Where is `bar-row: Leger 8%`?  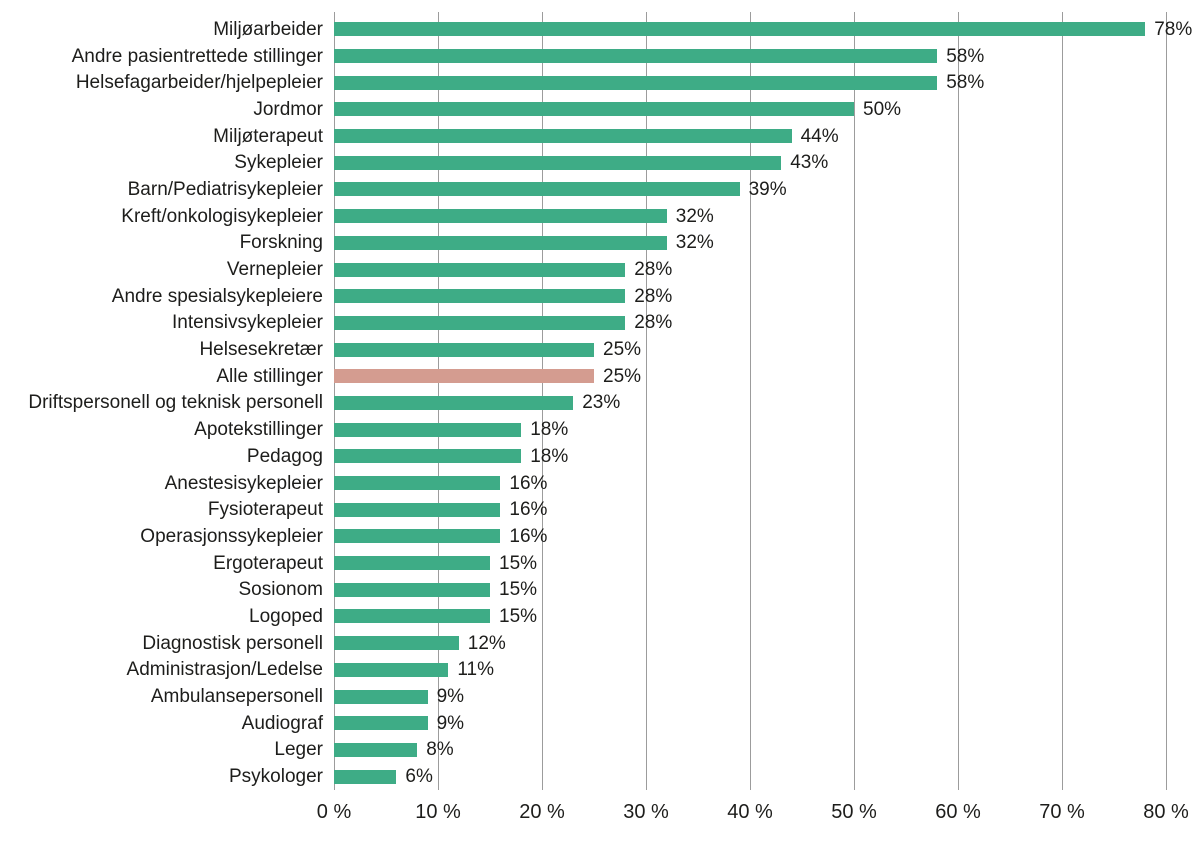 bar-row: Leger 8% is located at coordinates (600, 750).